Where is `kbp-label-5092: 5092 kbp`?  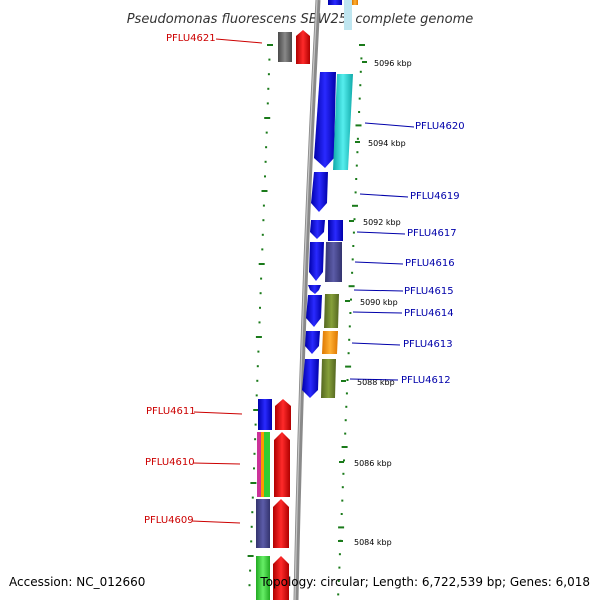
kbp-label-5092: 5092 kbp is located at coordinates (382, 222).